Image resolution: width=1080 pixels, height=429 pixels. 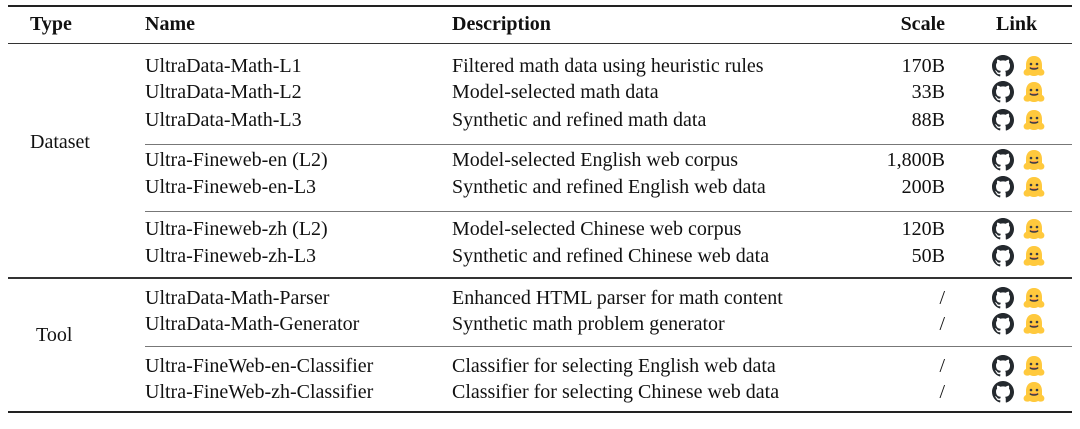 I want to click on row-scale: 50B, so click(x=928, y=256).